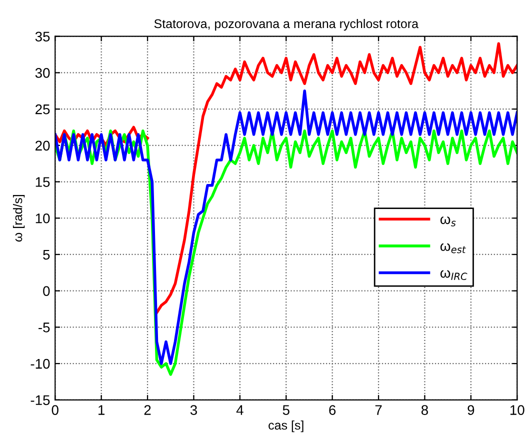 Image resolution: width=525 pixels, height=438 pixels. I want to click on x-tick-label: 1, so click(101, 410).